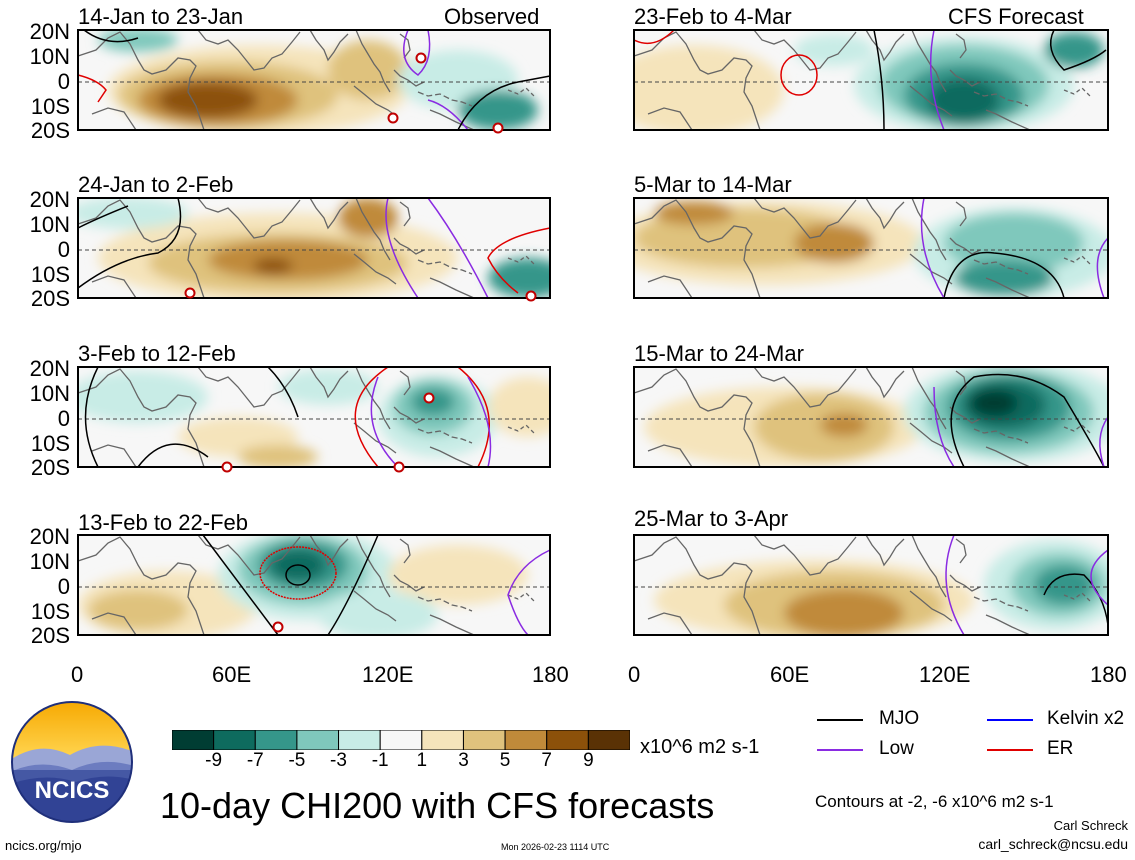  What do you see at coordinates (463, 760) in the screenshot?
I see `colorbar-tick-label: 3` at bounding box center [463, 760].